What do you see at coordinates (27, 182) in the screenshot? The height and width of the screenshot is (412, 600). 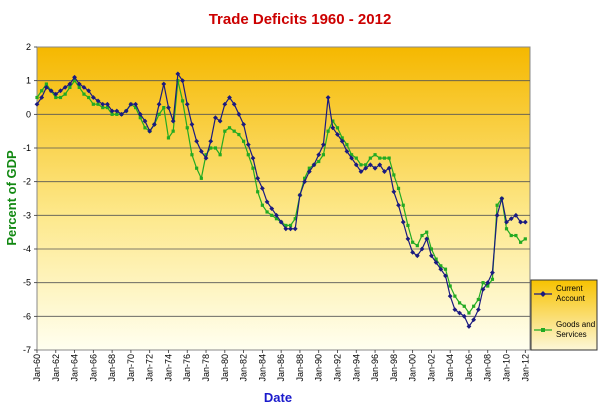 I see `y-tick-label: -2` at bounding box center [27, 182].